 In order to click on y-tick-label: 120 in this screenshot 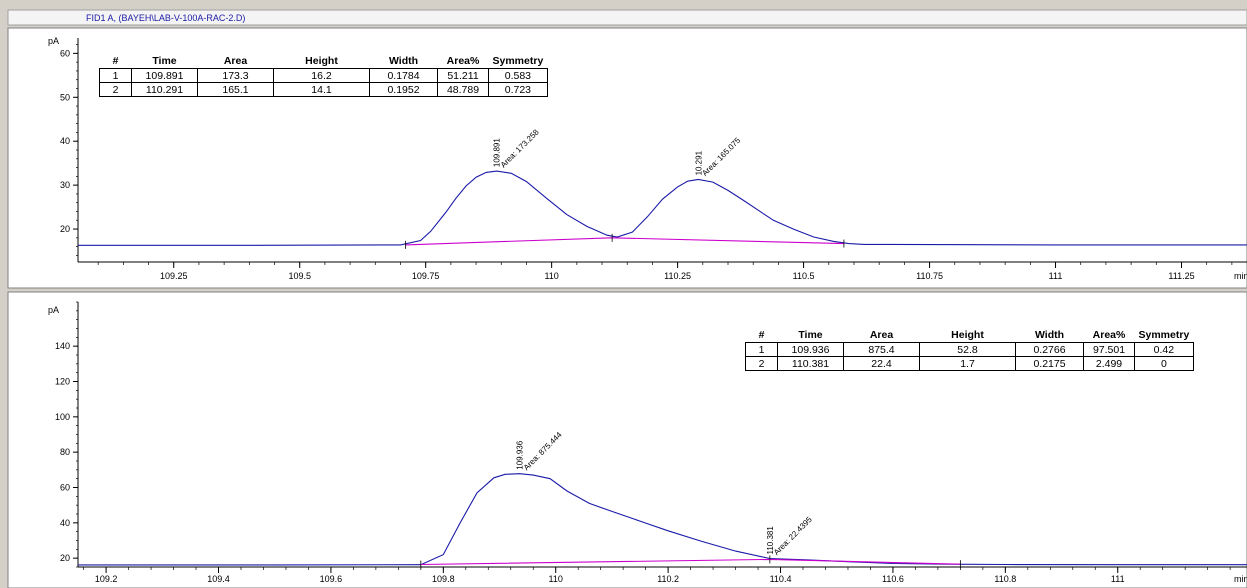, I will do `click(62, 382)`.